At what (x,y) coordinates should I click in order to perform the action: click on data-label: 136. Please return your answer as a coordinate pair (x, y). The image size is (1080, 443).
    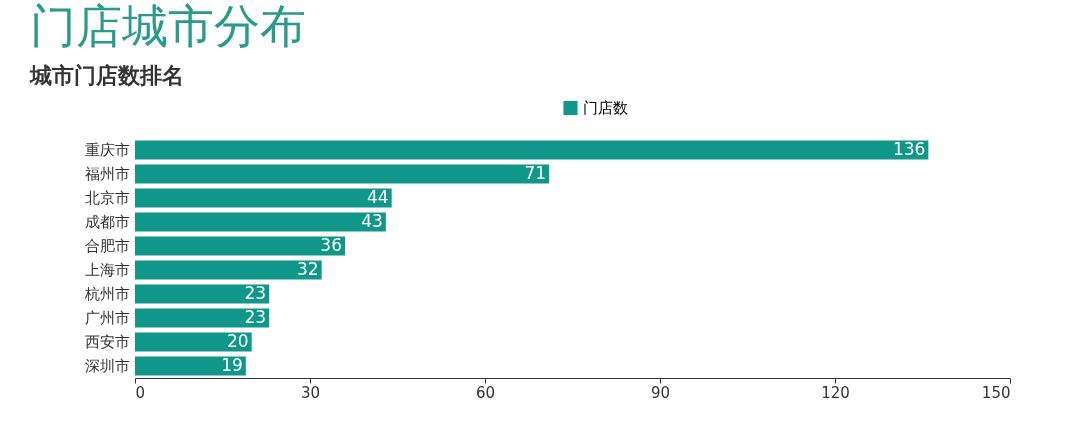
    Looking at the image, I should click on (909, 149).